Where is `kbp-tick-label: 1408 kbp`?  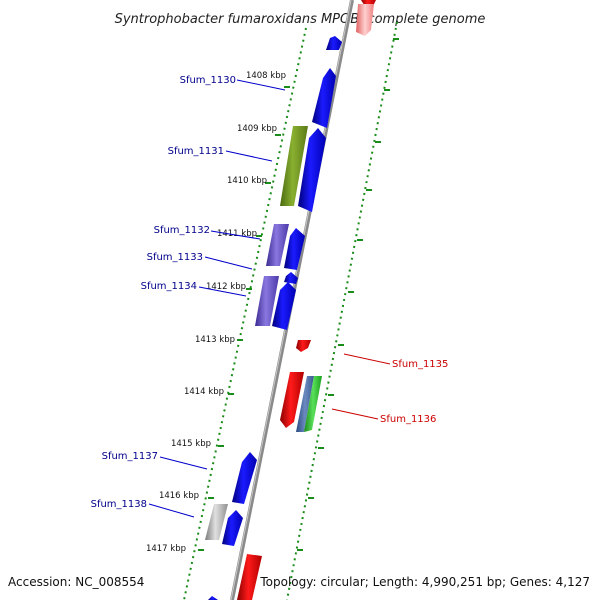 kbp-tick-label: 1408 kbp is located at coordinates (266, 76).